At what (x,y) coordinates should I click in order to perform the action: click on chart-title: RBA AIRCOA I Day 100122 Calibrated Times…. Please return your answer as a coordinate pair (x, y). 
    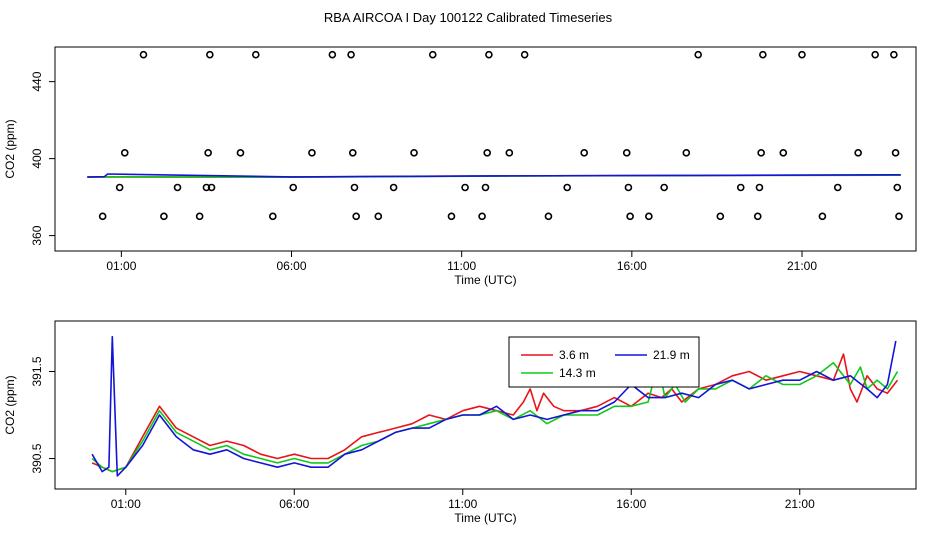
    Looking at the image, I should click on (468, 17).